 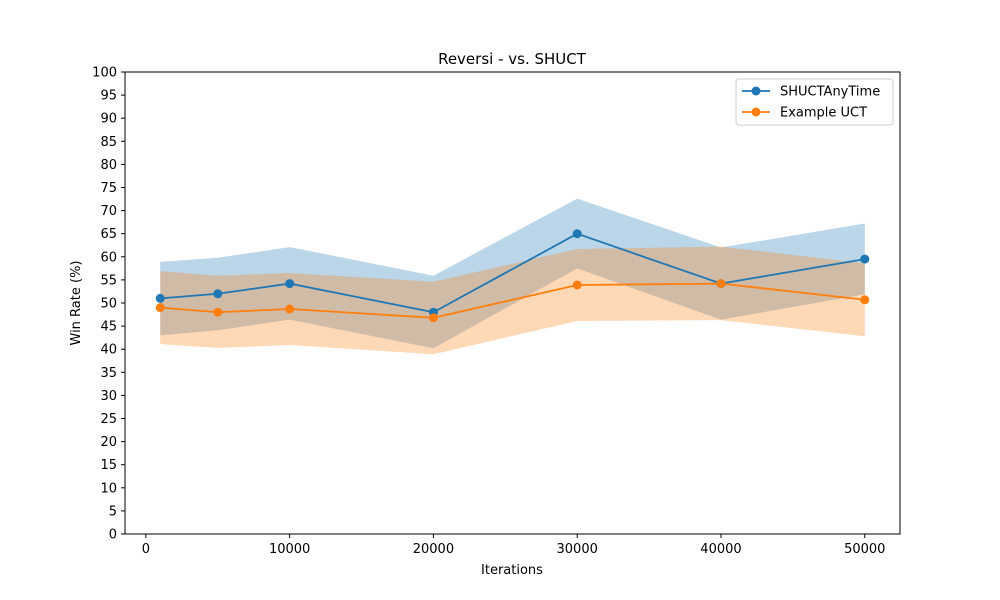 What do you see at coordinates (512, 59) in the screenshot?
I see `chart-title: Reversi - vs. SHUCT` at bounding box center [512, 59].